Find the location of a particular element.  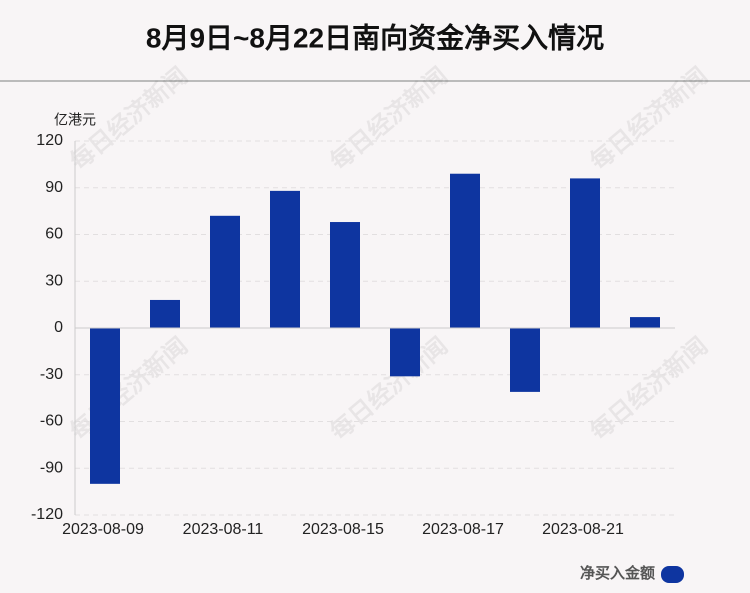

y-axis-label: 亿港元 is located at coordinates (75, 120).